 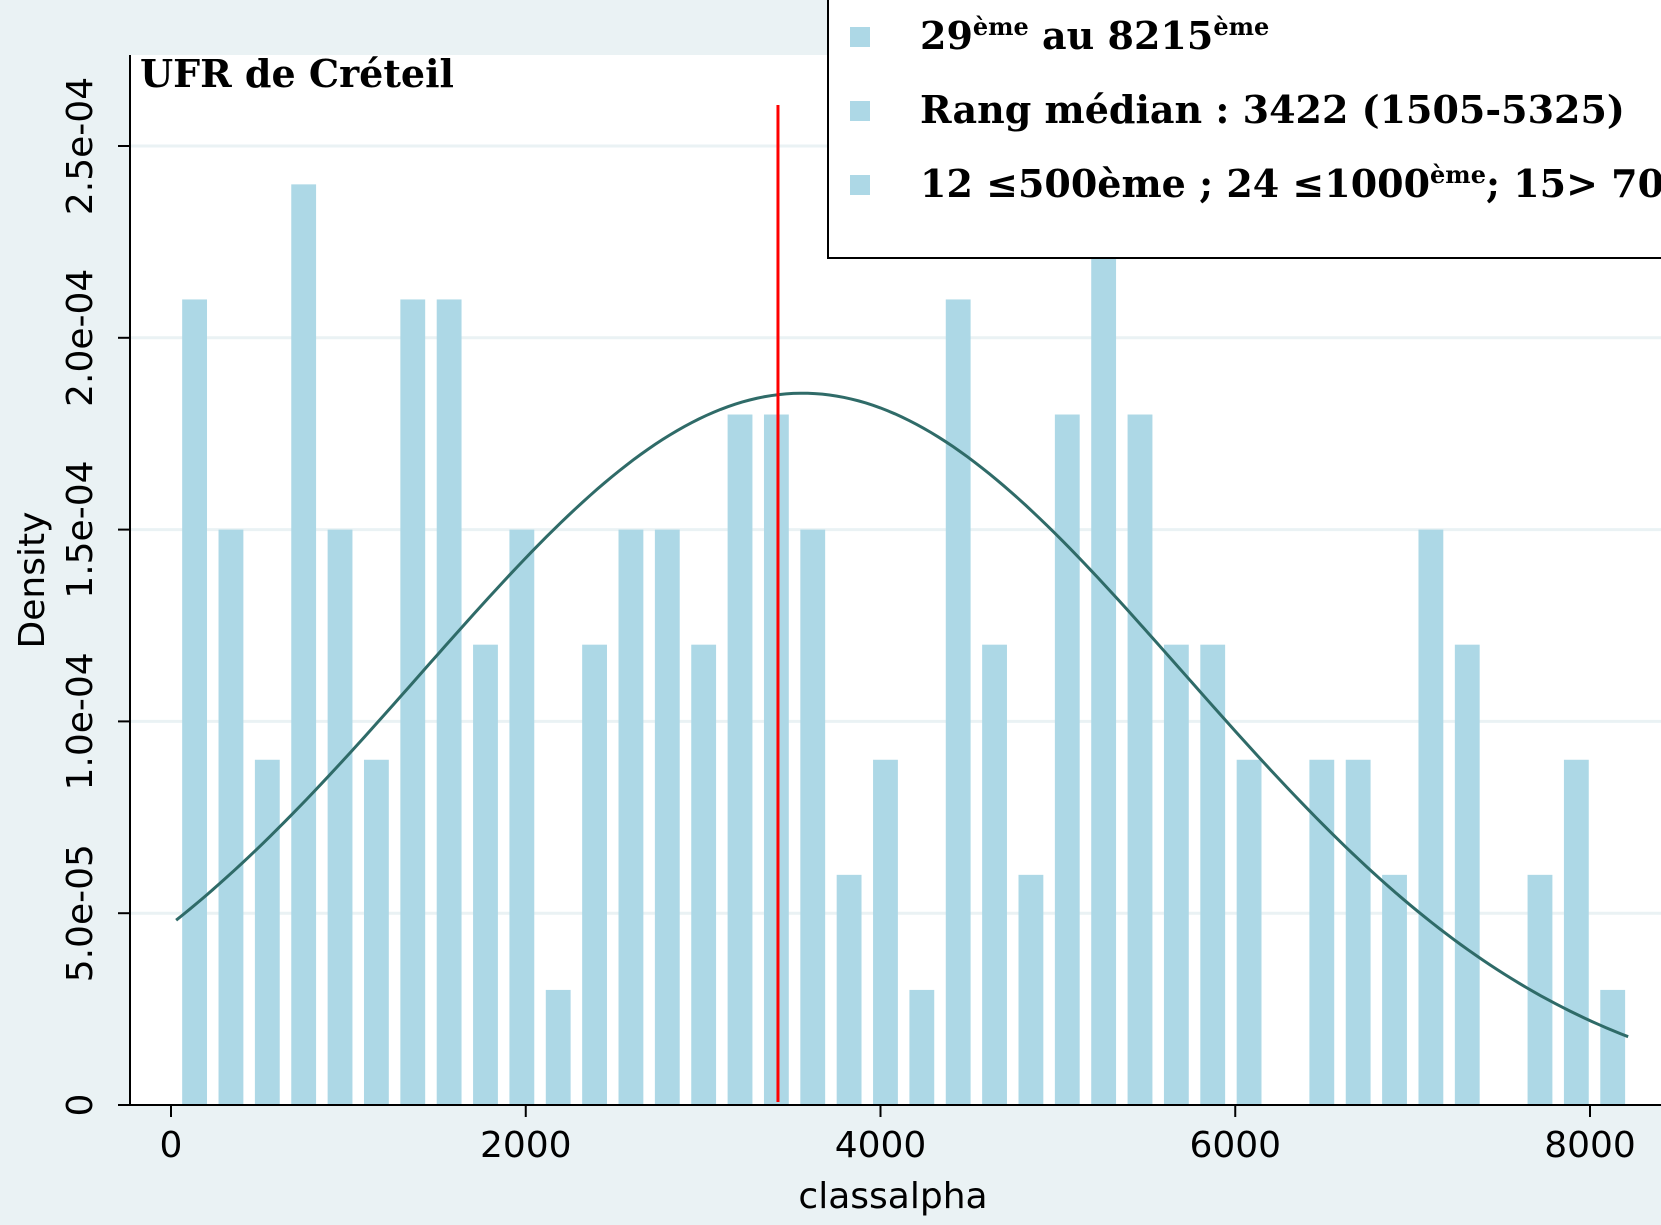 I want to click on y-tick-label: 2.5e-04, so click(x=80, y=146).